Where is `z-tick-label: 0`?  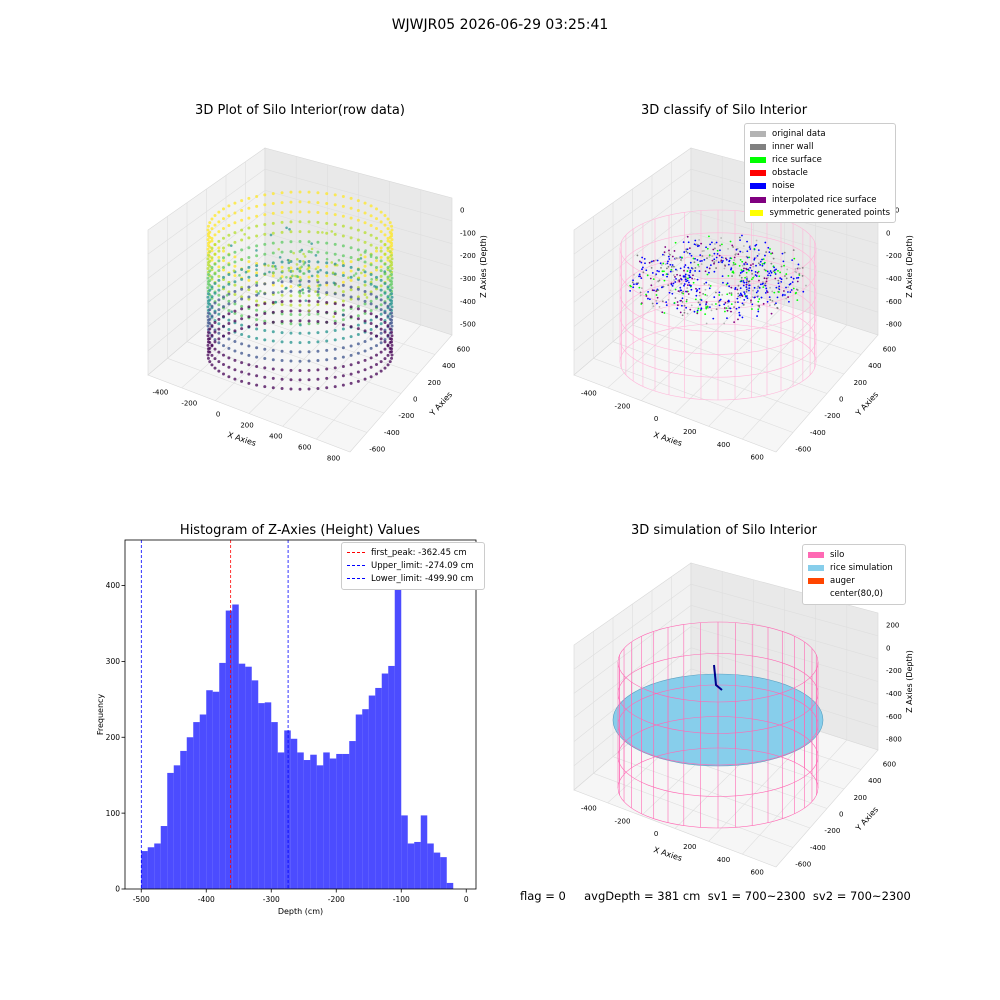
z-tick-label: 0 is located at coordinates (888, 233).